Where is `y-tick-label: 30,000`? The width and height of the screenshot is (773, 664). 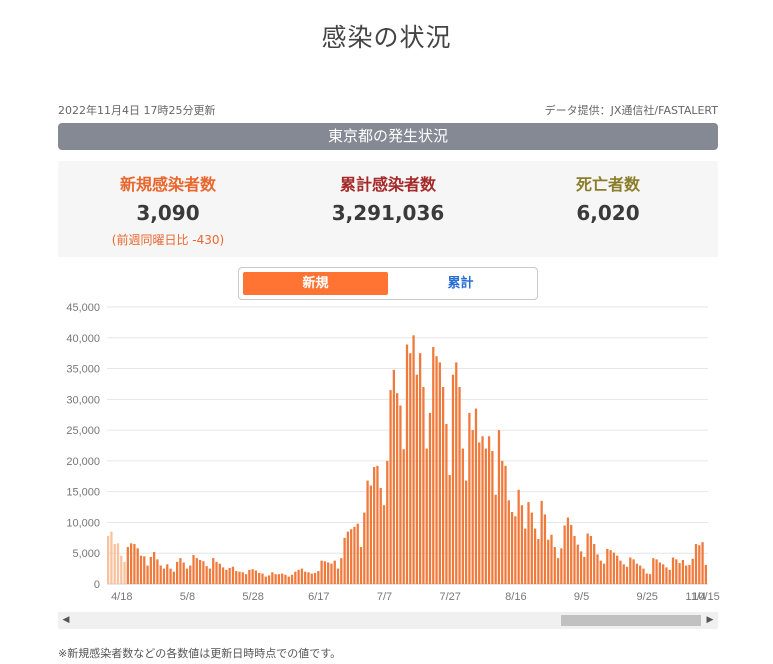 y-tick-label: 30,000 is located at coordinates (83, 400).